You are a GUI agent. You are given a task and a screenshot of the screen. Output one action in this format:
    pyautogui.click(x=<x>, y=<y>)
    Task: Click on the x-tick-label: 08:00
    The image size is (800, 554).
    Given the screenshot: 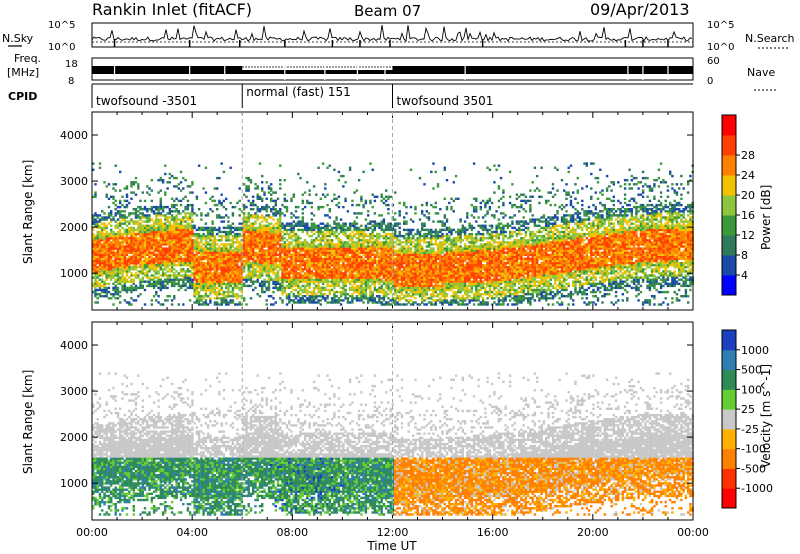 What is the action you would take?
    pyautogui.click(x=292, y=532)
    